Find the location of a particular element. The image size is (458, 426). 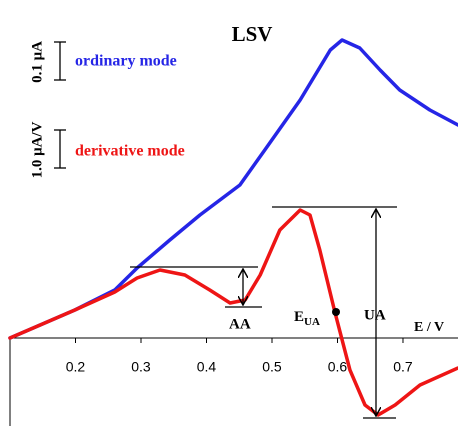

x-axis-label: E / V is located at coordinates (429, 327).